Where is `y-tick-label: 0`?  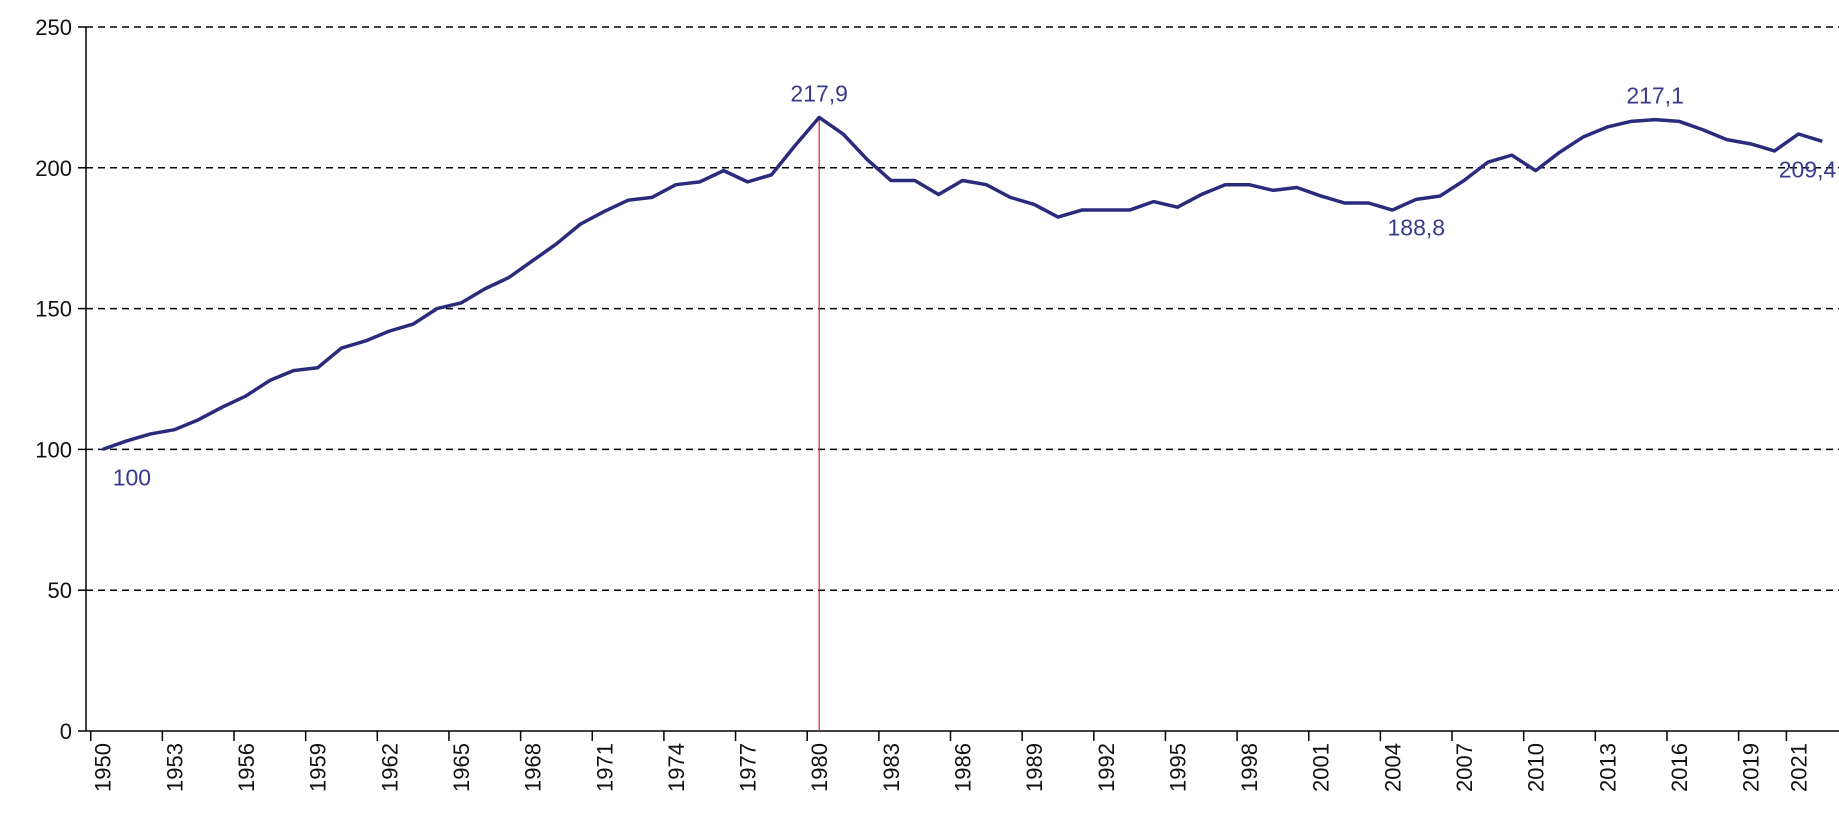
y-tick-label: 0 is located at coordinates (66, 731).